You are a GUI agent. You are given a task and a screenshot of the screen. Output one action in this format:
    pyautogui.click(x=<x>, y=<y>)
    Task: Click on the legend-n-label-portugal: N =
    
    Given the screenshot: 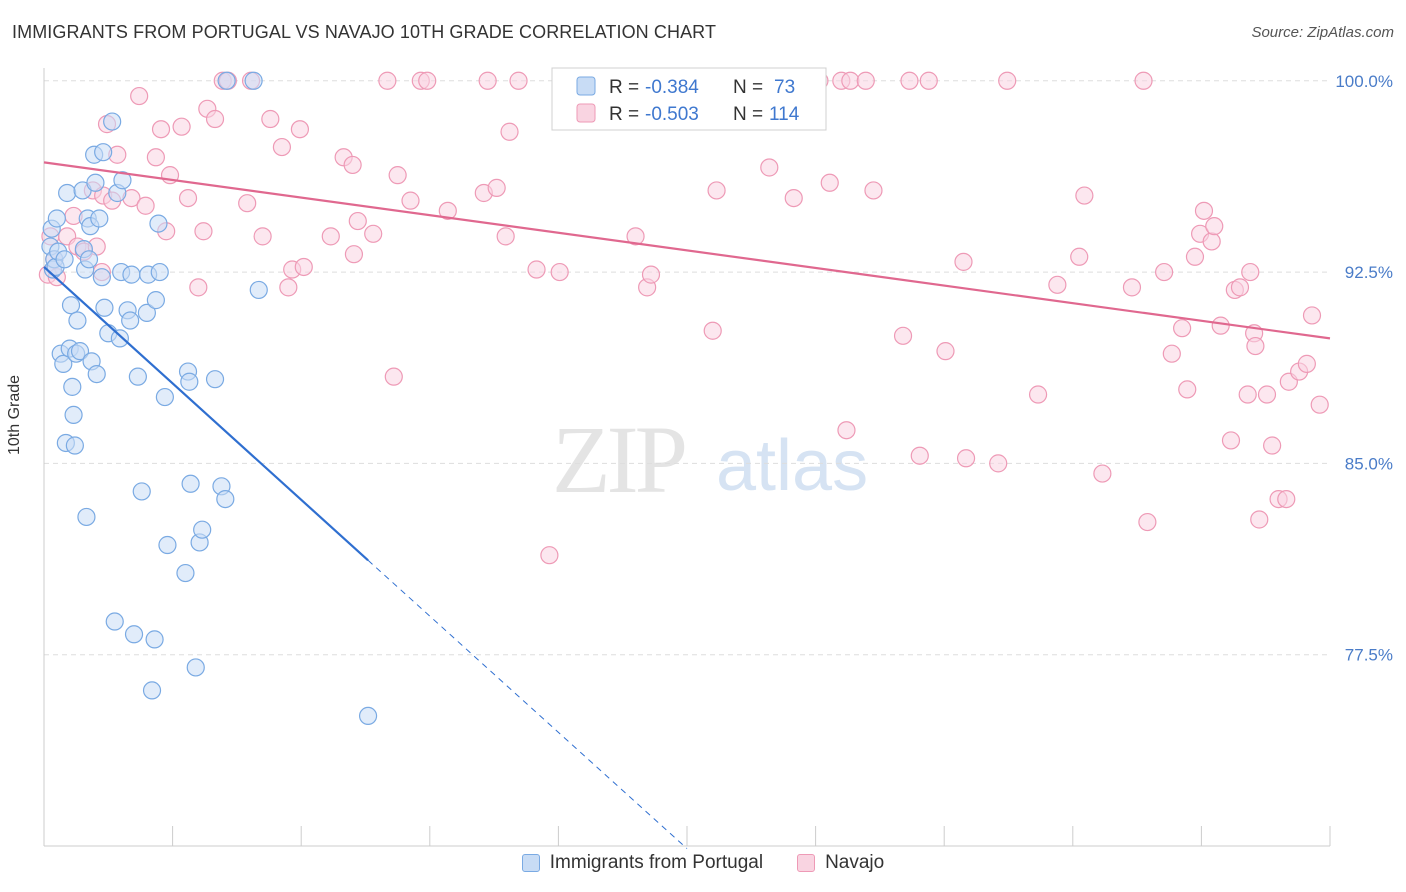 What is the action you would take?
    pyautogui.click(x=748, y=87)
    